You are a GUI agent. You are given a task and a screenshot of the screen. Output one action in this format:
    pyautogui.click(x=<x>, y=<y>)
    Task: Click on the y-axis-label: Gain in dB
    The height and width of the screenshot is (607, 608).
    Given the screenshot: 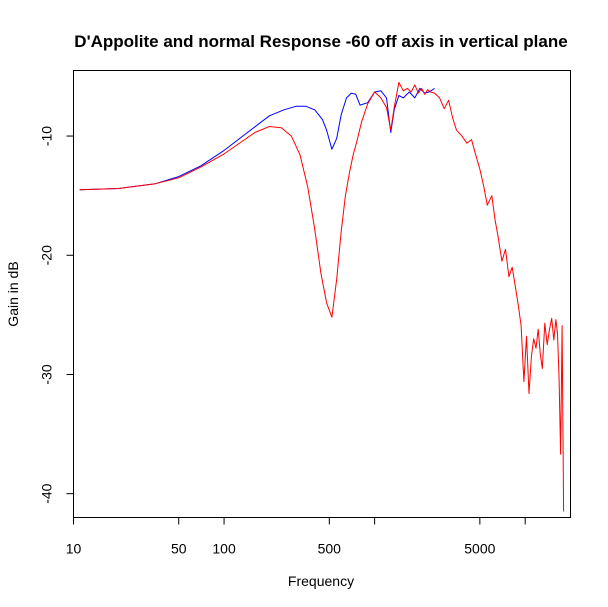 What is the action you would take?
    pyautogui.click(x=13, y=293)
    